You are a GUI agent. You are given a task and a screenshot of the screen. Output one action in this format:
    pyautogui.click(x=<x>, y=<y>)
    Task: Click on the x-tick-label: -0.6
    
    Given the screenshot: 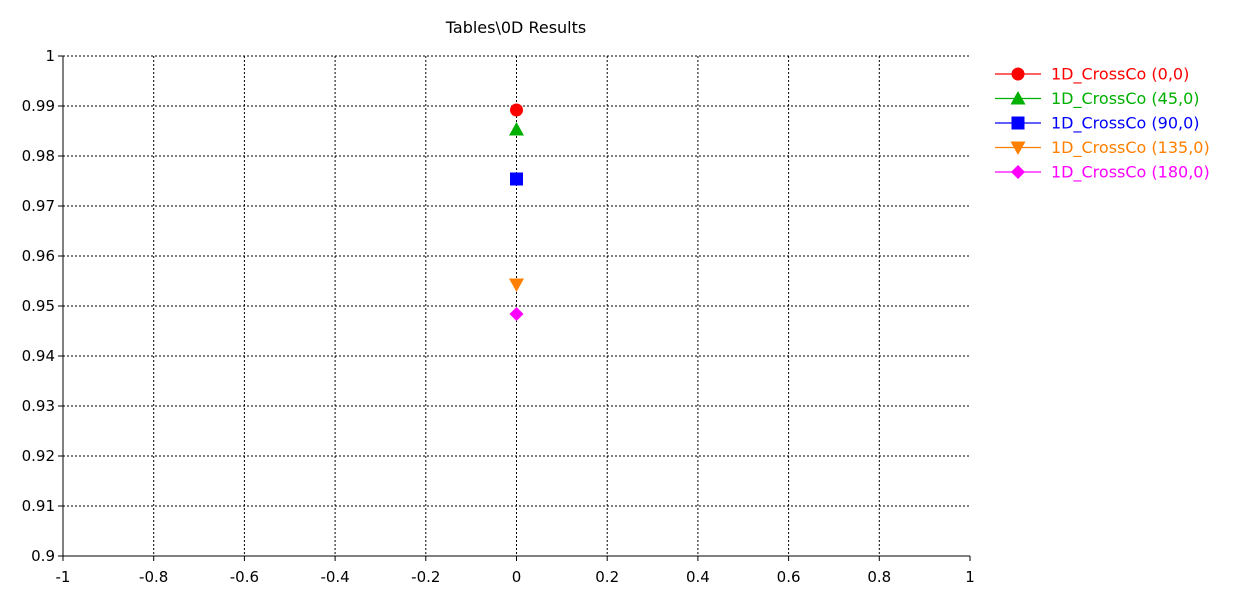 What is the action you would take?
    pyautogui.click(x=244, y=577)
    